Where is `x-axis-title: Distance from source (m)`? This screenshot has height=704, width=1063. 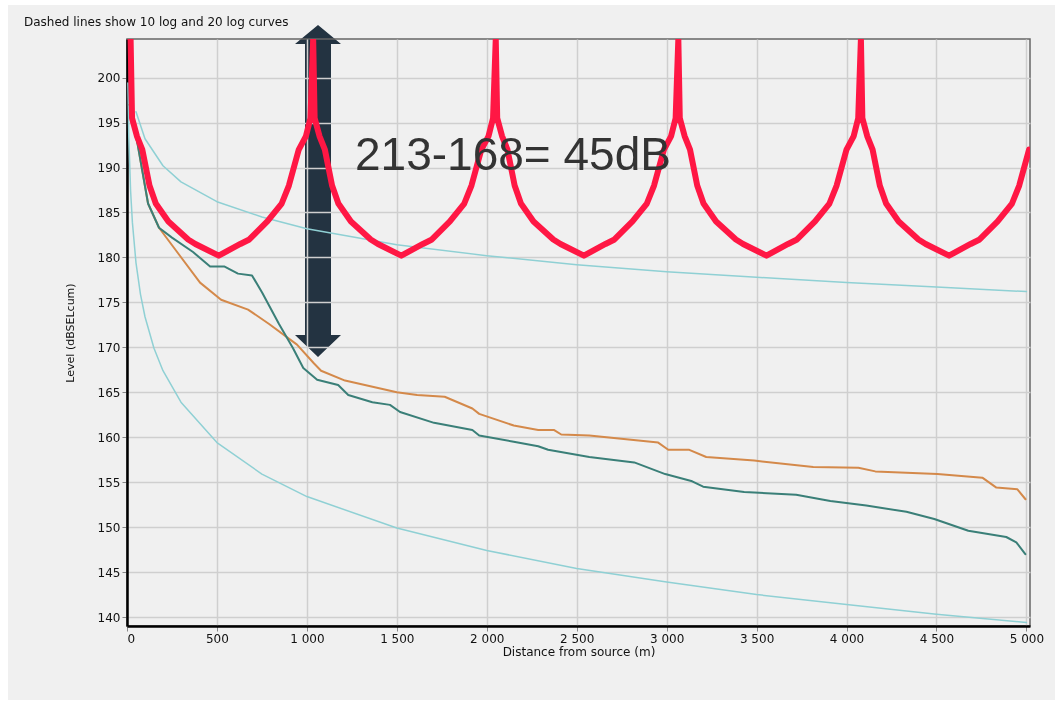 x-axis-title: Distance from source (m) is located at coordinates (579, 651).